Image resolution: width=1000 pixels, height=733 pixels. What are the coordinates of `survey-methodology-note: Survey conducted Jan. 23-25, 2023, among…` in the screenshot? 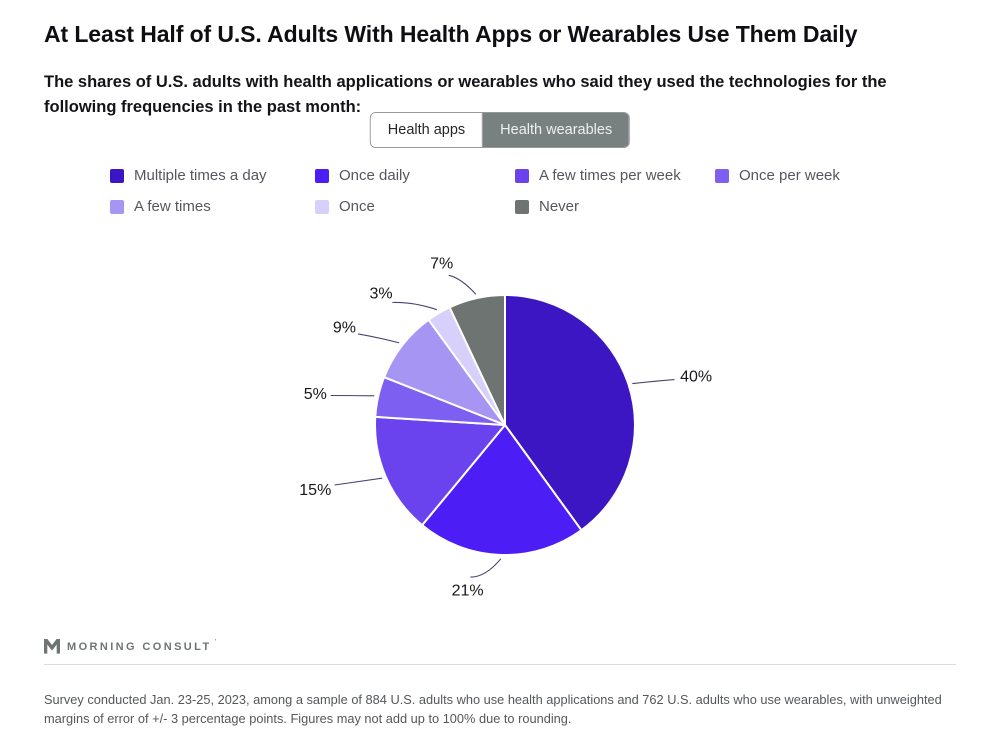 It's located at (493, 708).